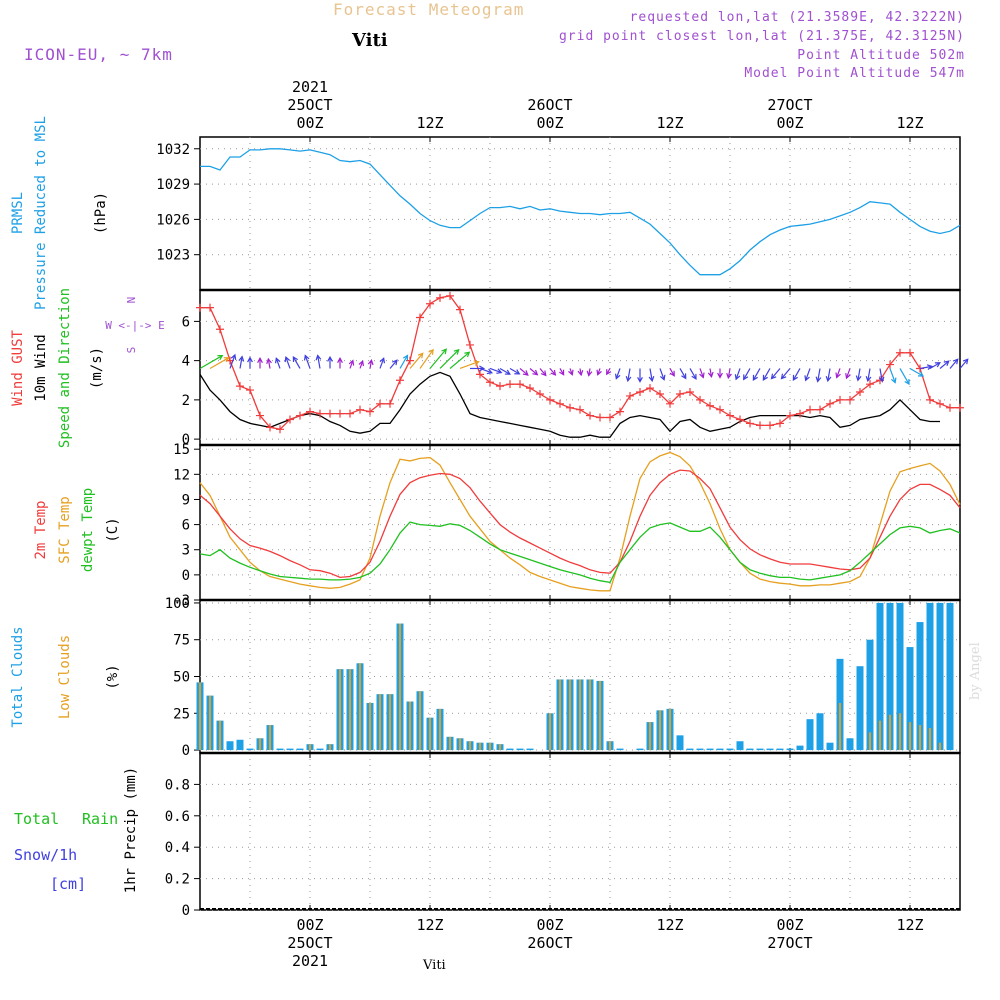  Describe the element at coordinates (101, 213) in the screenshot. I see `pressure-unit-label: (hPa)` at that location.